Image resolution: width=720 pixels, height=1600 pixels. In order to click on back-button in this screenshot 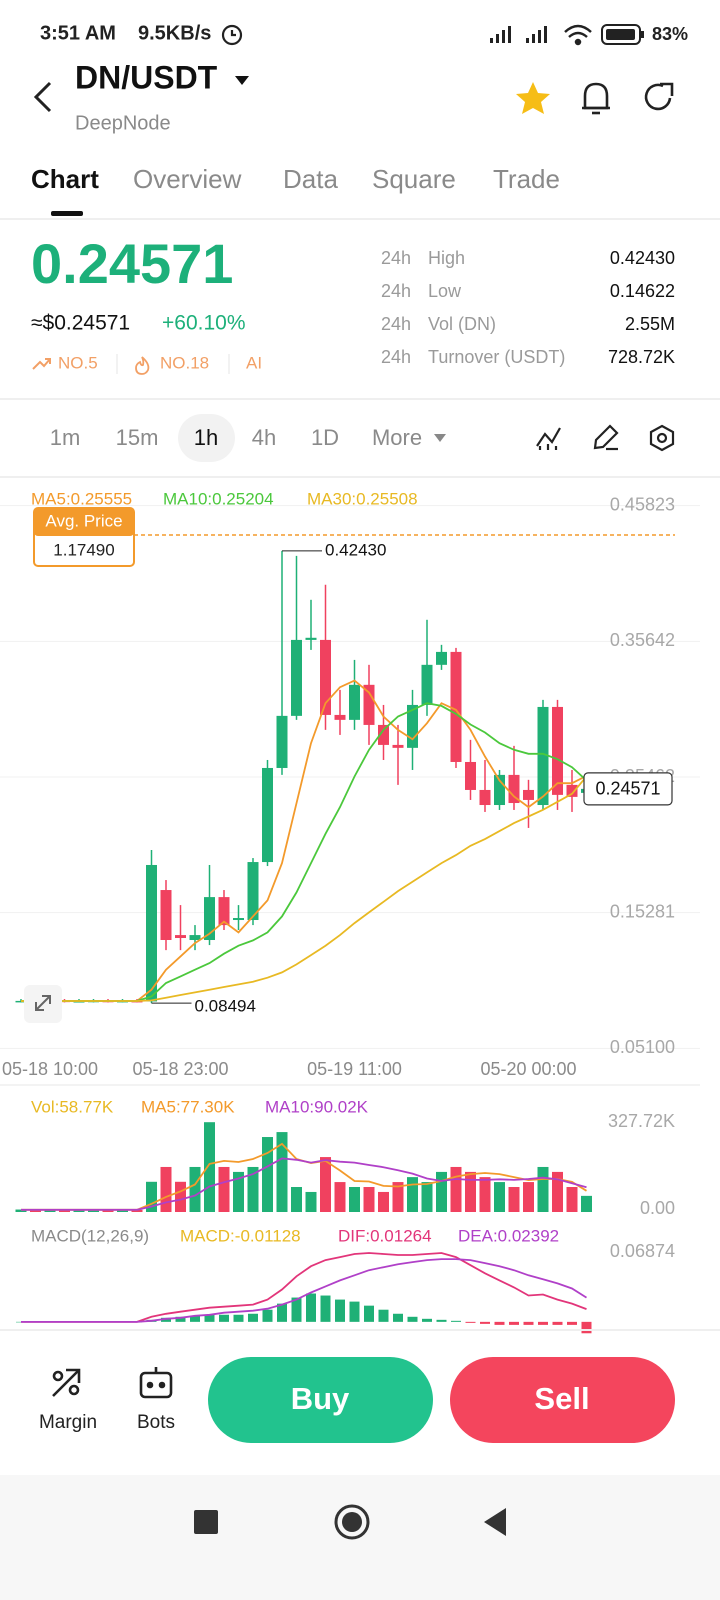, I will do `click(42, 97)`.